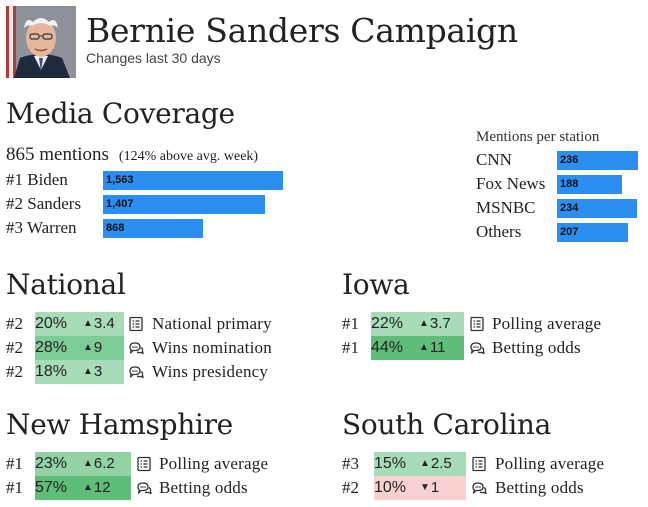  I want to click on poll-change-value: 3.7, so click(440, 323).